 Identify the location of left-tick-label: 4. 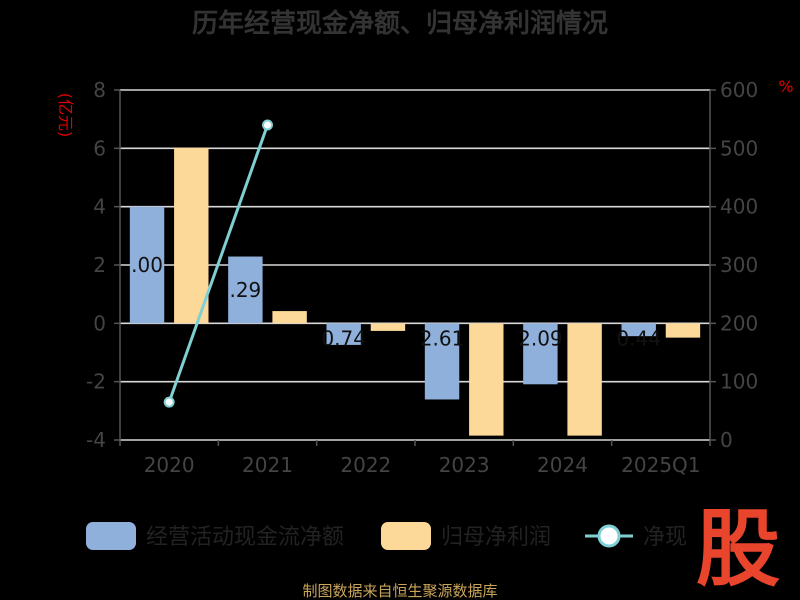
(99, 207).